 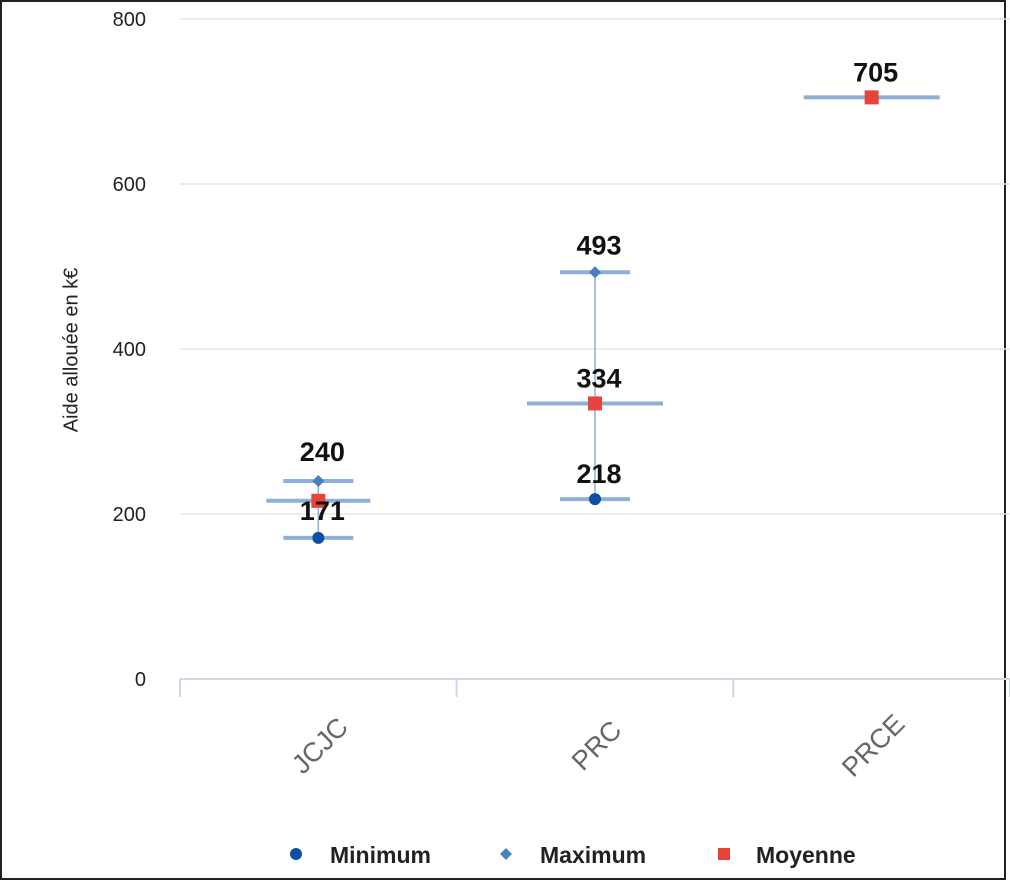 I want to click on y-axis-label: Aide allouée en k€, so click(x=71, y=350).